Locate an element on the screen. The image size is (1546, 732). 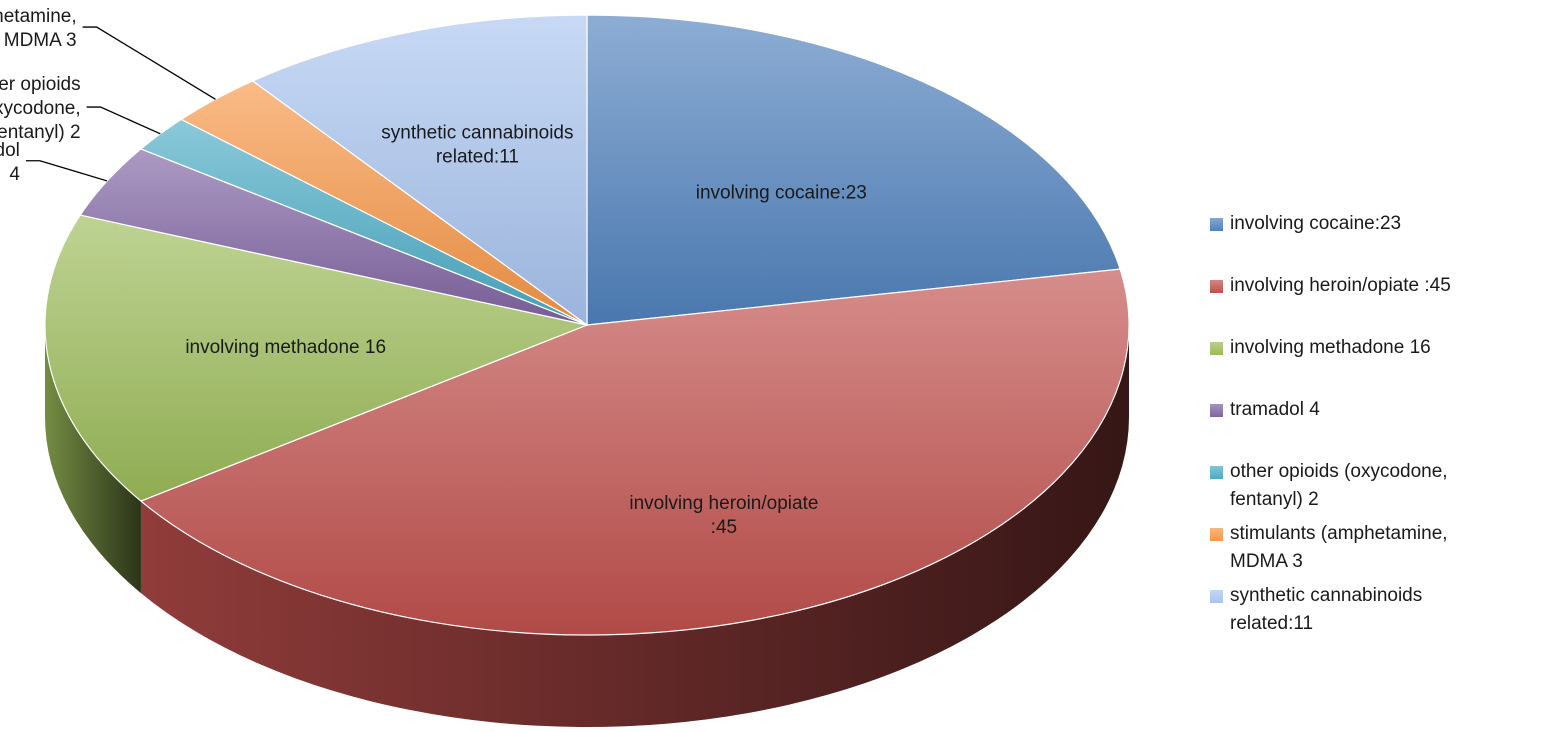
legend-label: tramadol 4 is located at coordinates (1275, 409).